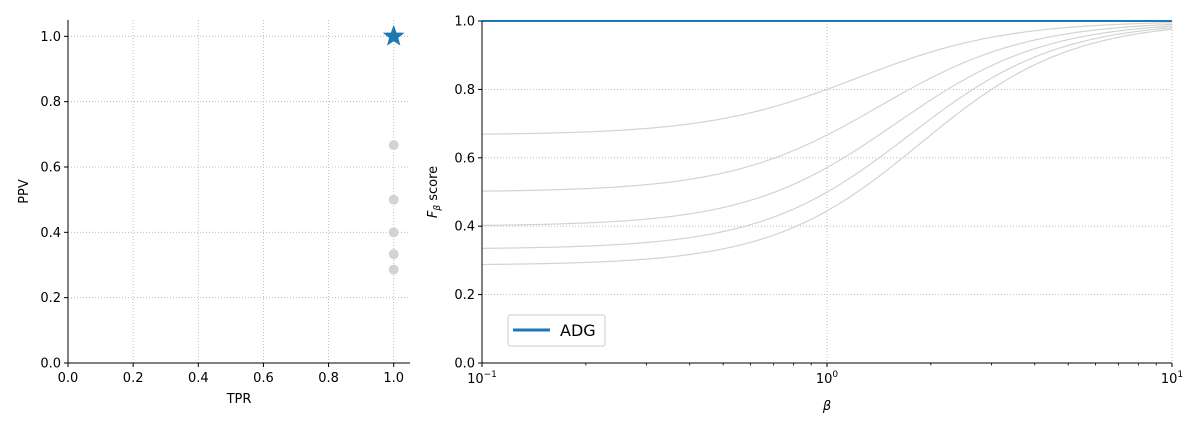  I want to click on legend-label: ADG, so click(578, 330).